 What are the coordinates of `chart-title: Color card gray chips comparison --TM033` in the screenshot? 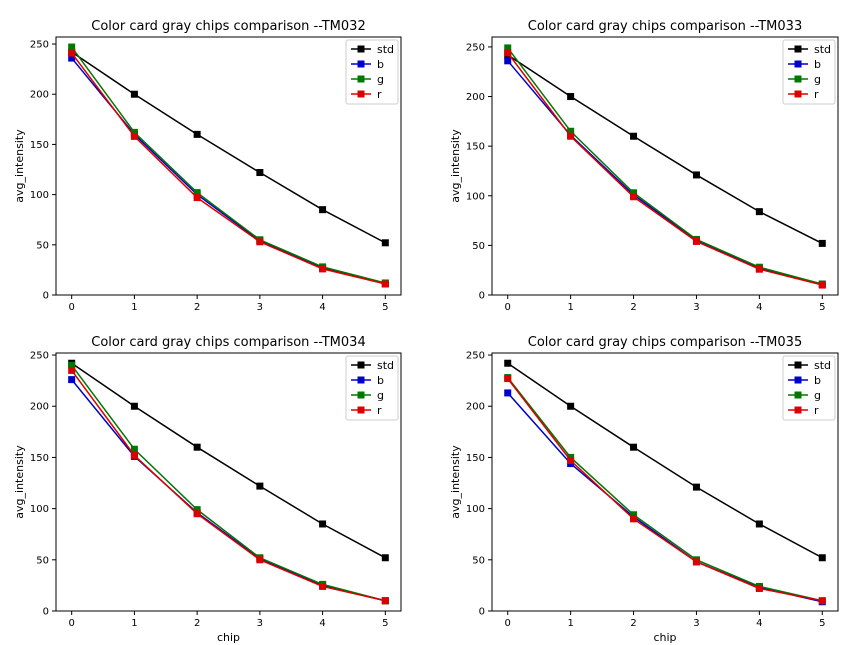 It's located at (665, 26).